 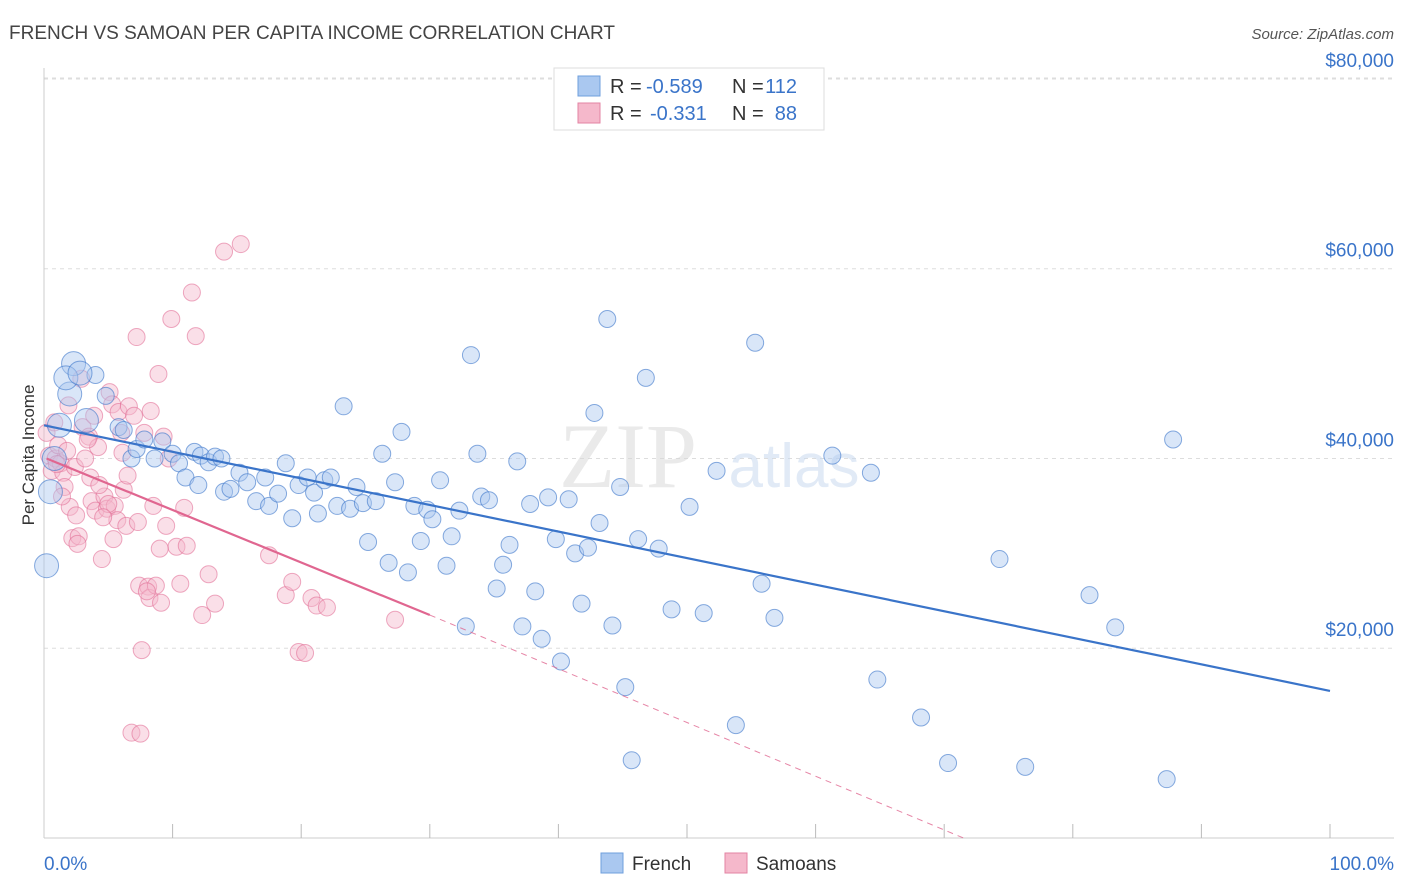 What do you see at coordinates (1359, 251) in the screenshot?
I see `y-tick-label: $60,000` at bounding box center [1359, 251].